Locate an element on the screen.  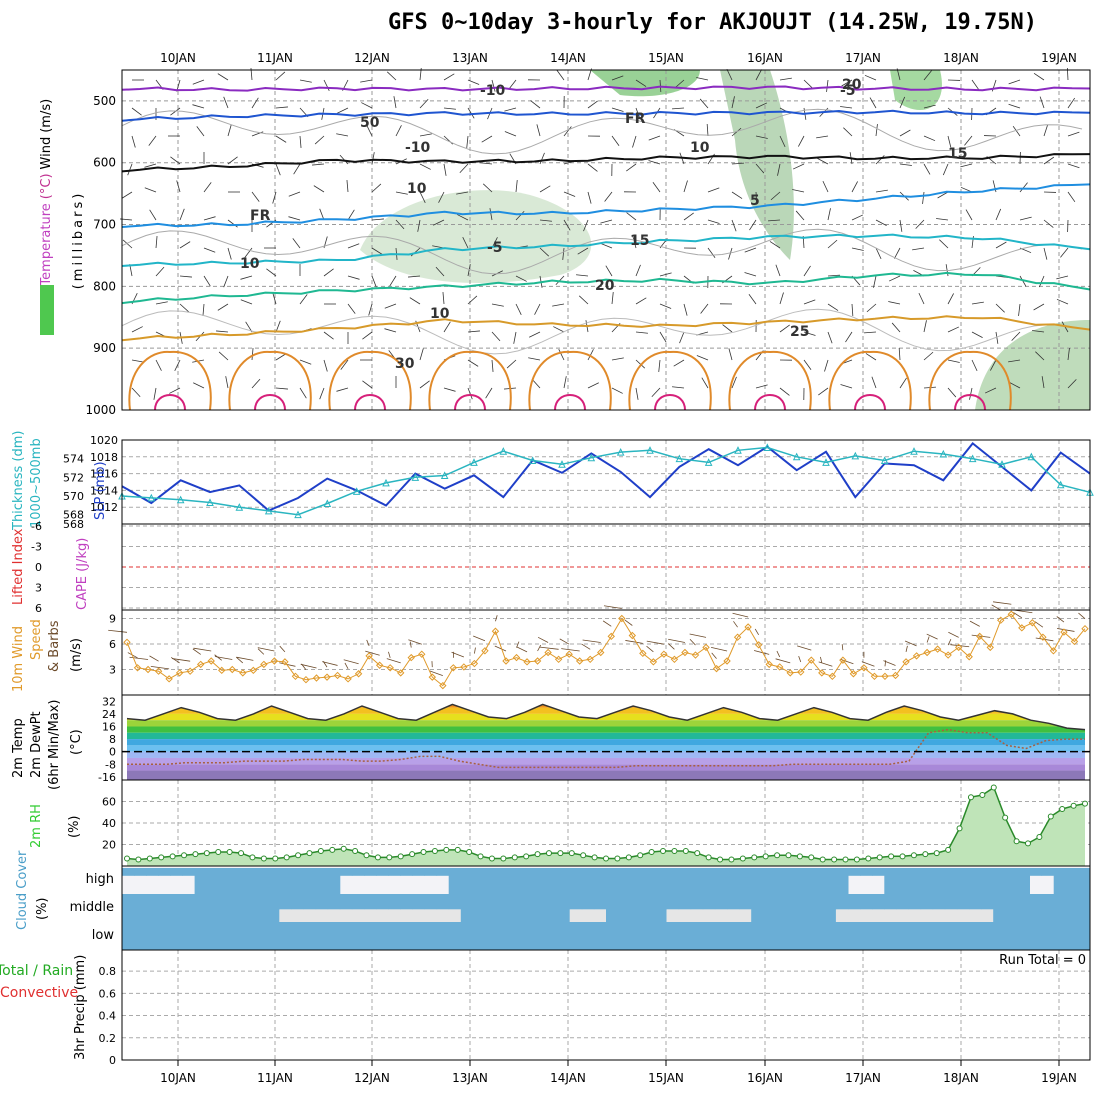
thickness-tick-label: 568 is located at coordinates (73, 524).